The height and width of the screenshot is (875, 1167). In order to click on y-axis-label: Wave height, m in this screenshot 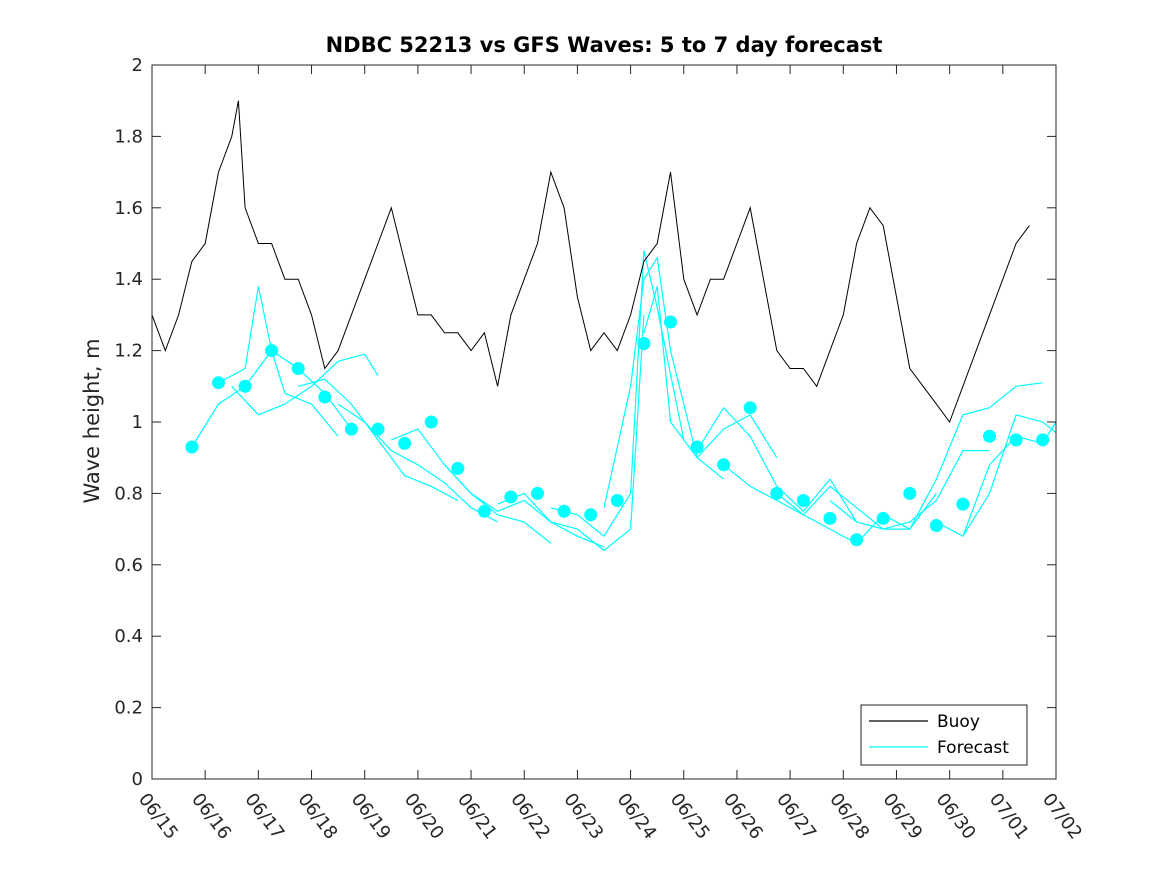, I will do `click(92, 420)`.